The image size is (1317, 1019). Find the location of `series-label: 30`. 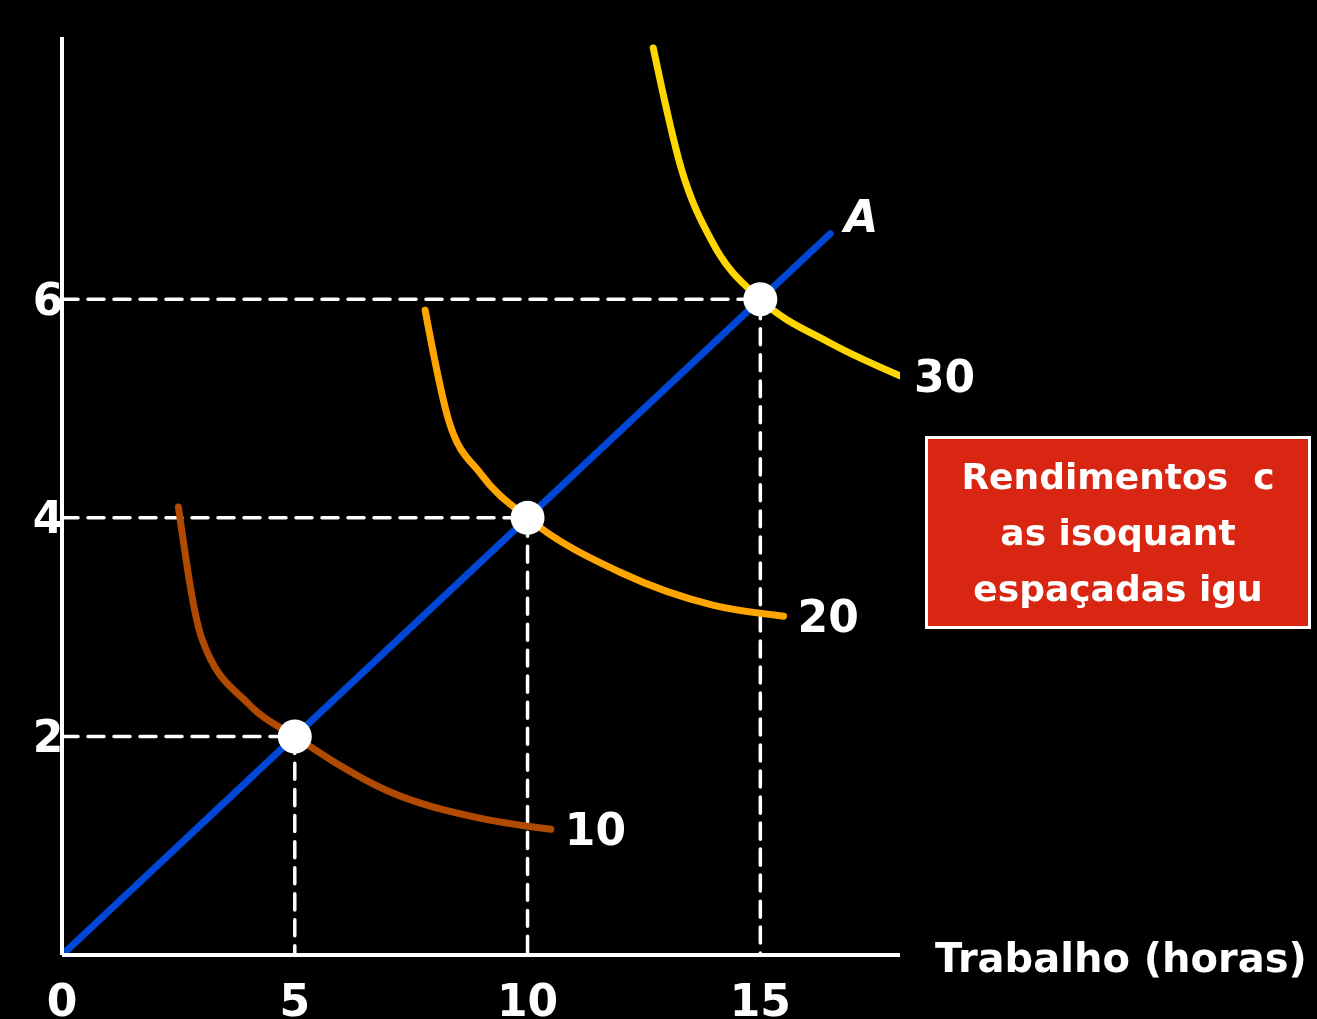

series-label: 30 is located at coordinates (945, 376).